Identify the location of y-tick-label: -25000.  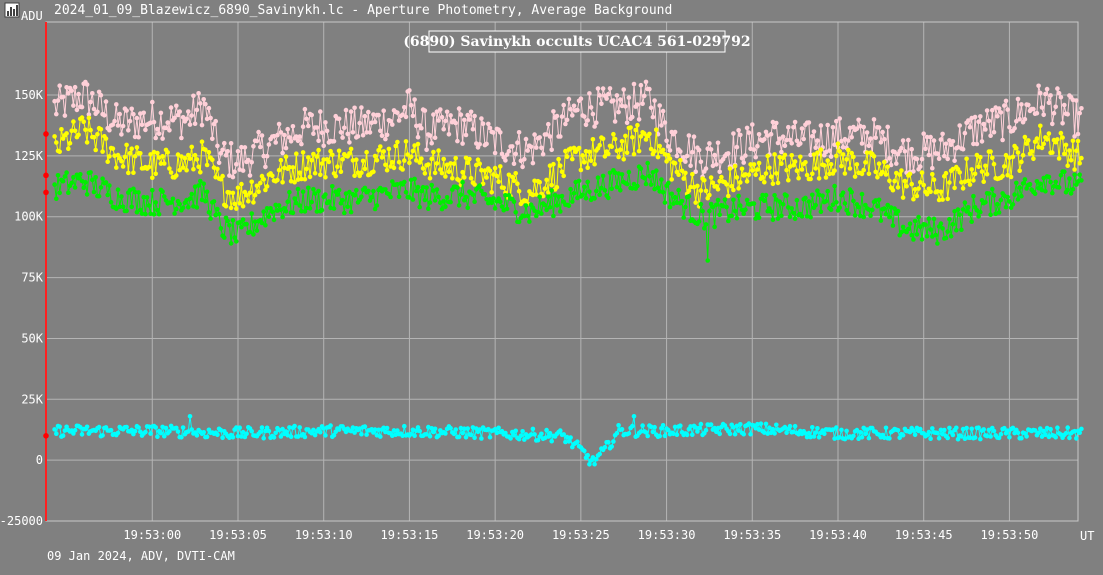
(21, 521).